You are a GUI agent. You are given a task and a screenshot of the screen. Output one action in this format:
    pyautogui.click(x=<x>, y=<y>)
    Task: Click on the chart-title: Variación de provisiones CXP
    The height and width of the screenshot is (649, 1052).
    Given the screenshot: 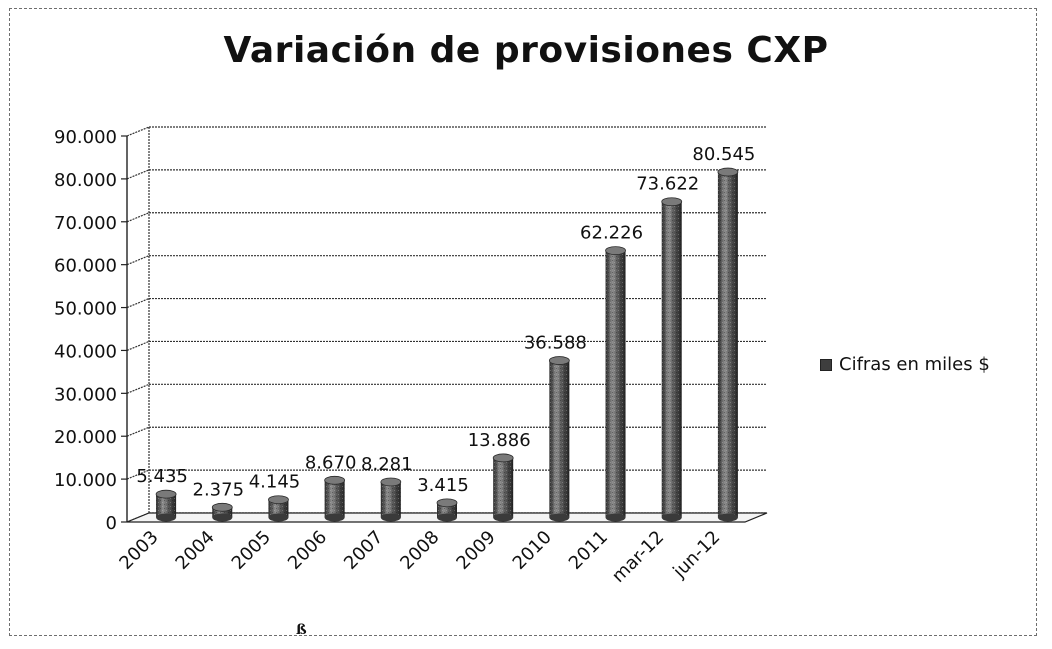 What is the action you would take?
    pyautogui.click(x=526, y=50)
    